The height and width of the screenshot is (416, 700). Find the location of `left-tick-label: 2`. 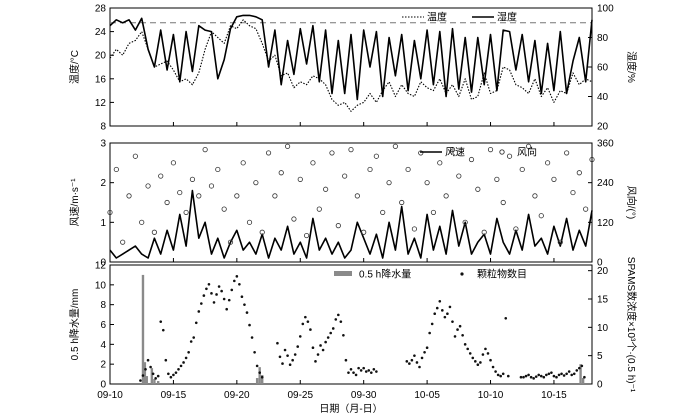

left-tick-label: 2 is located at coordinates (103, 365).